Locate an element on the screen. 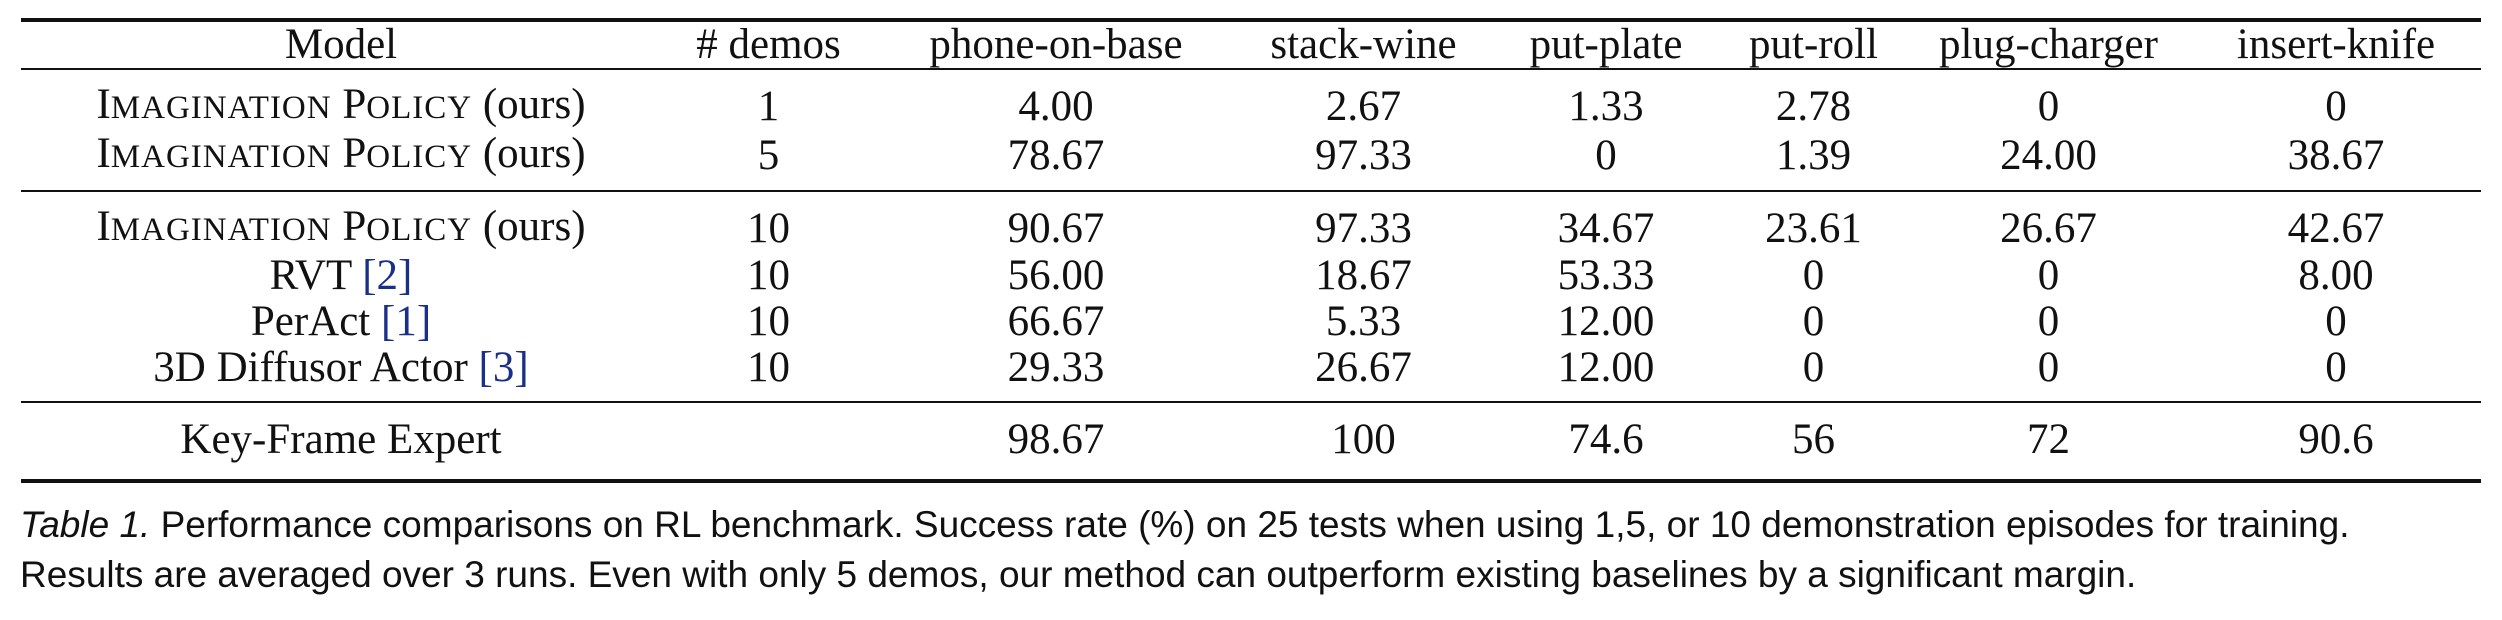 Image resolution: width=2502 pixels, height=620 pixels. value-cell: 24.00 is located at coordinates (2048, 155).